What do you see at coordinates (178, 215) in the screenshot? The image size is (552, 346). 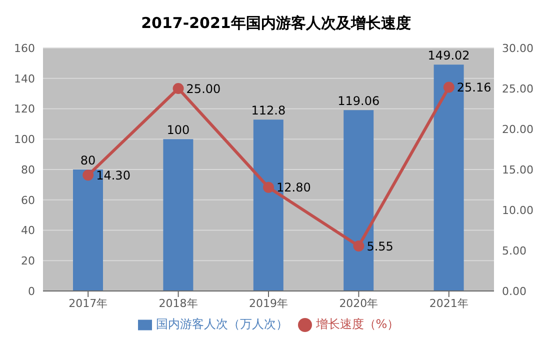 I see `bar` at bounding box center [178, 215].